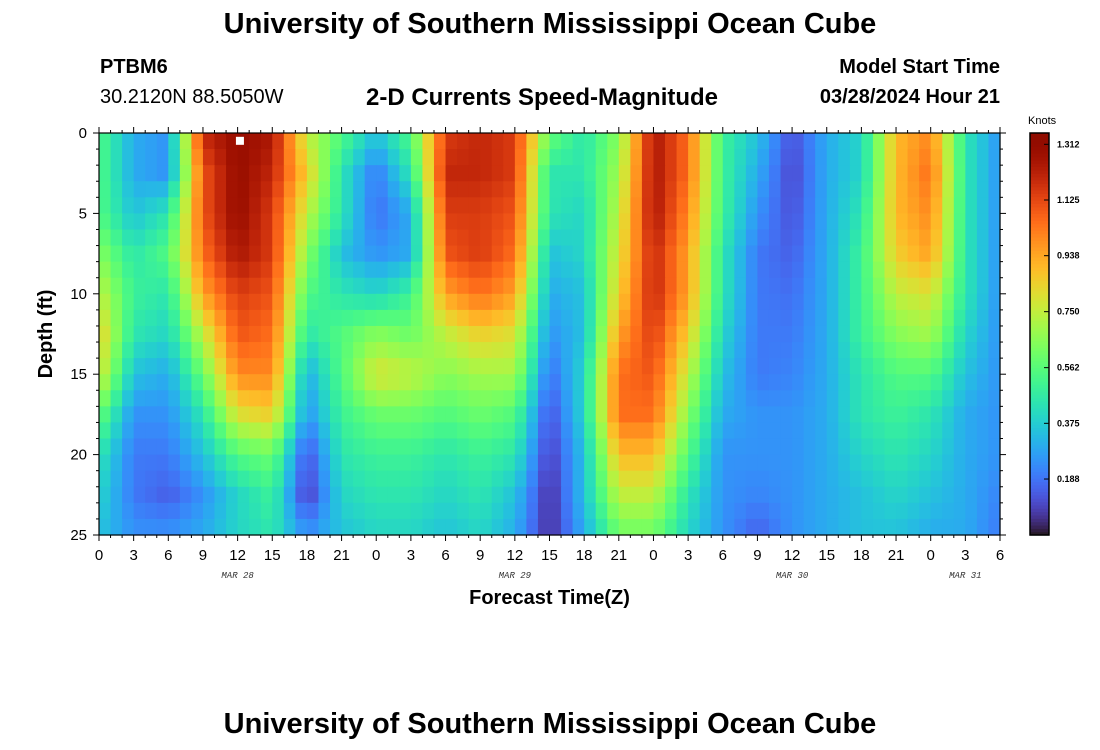  Describe the element at coordinates (272, 555) in the screenshot. I see `x-tick-label: 15` at that location.